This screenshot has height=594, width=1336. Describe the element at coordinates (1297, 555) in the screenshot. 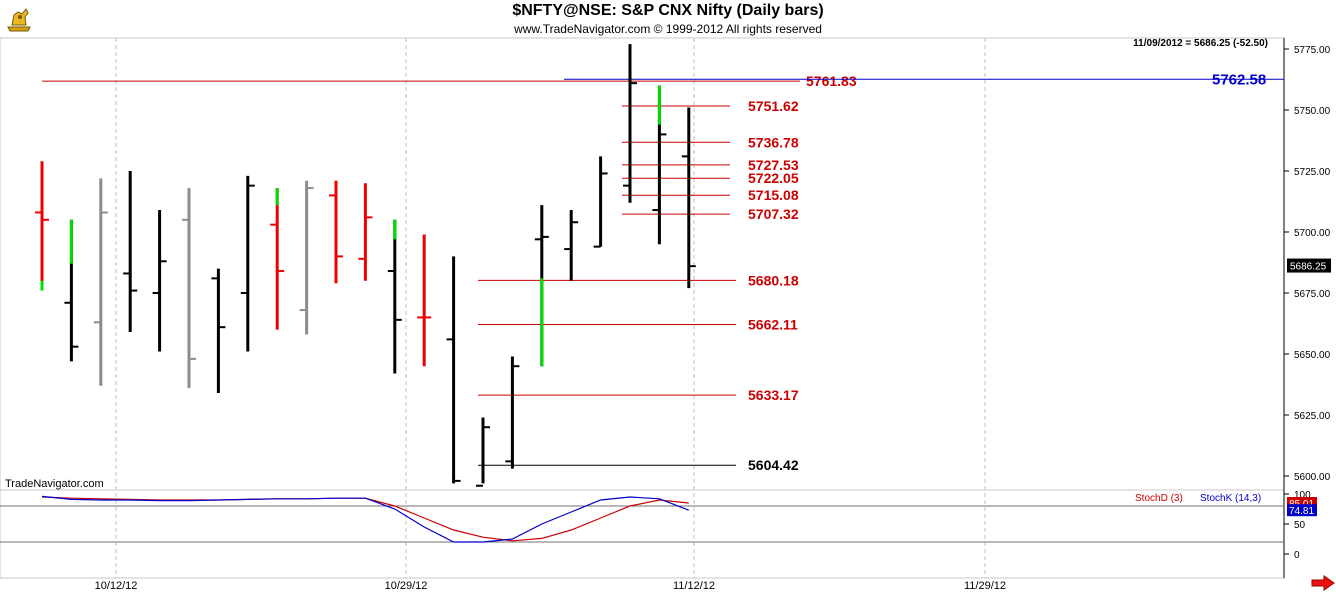

I see `stoch-y-tick-label: 0` at that location.